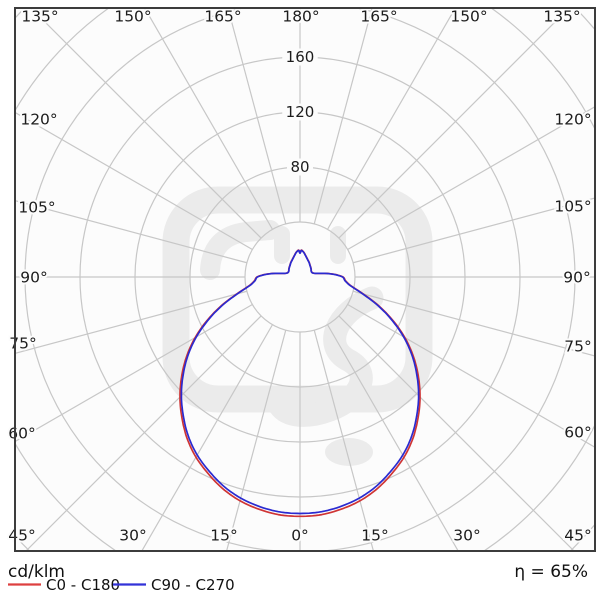 Image resolution: width=600 pixels, height=600 pixels. Describe the element at coordinates (572, 207) in the screenshot. I see `angle-label-14-105deg: 105°` at that location.